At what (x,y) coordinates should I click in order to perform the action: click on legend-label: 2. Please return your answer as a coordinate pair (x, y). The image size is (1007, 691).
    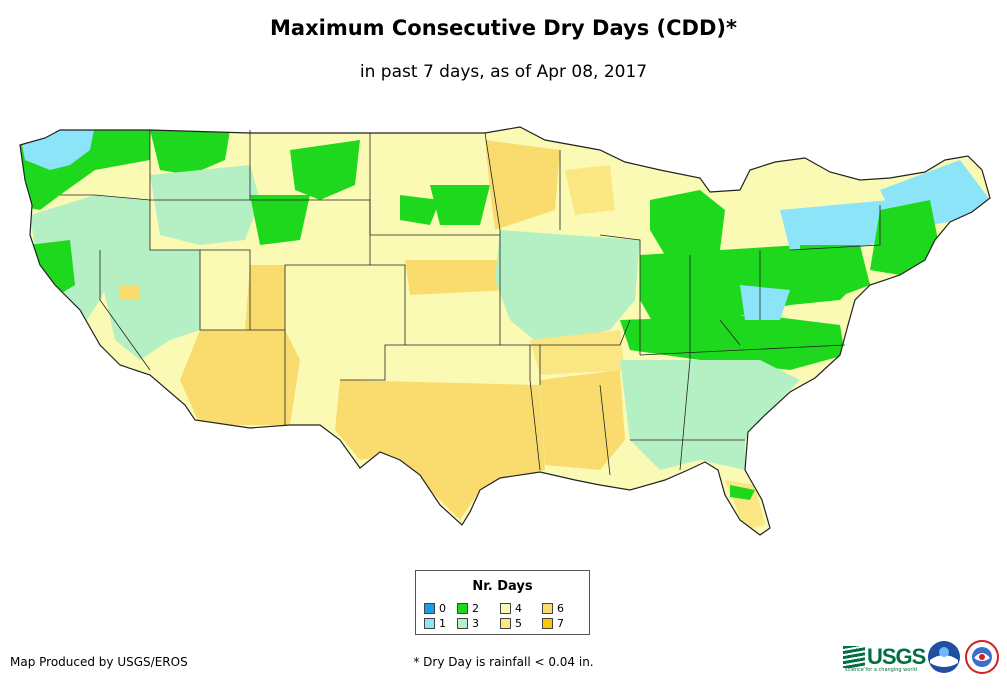
    Looking at the image, I should click on (475, 608).